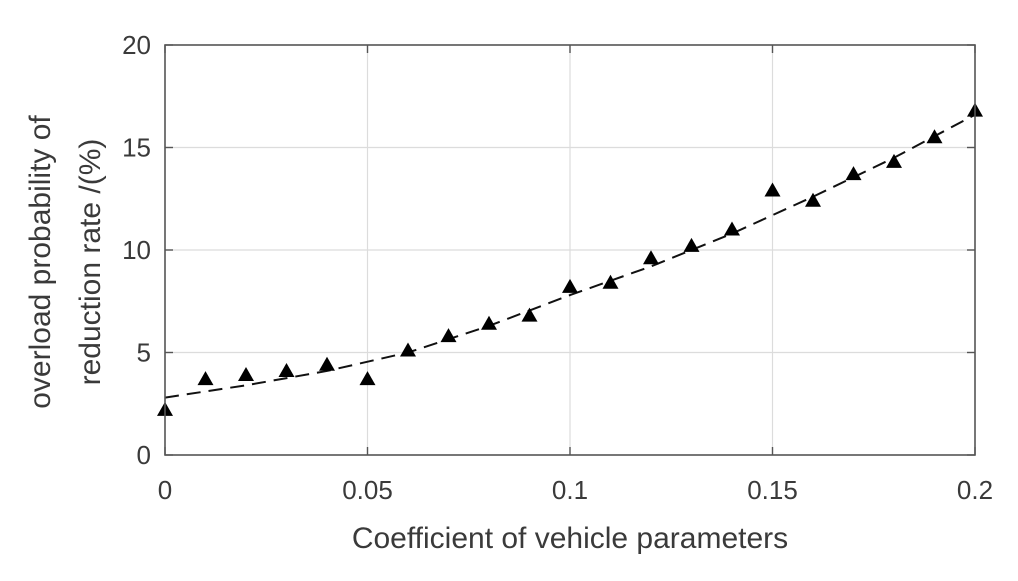 The width and height of the screenshot is (1018, 581). I want to click on x-tick-label: 0.15, so click(772, 490).